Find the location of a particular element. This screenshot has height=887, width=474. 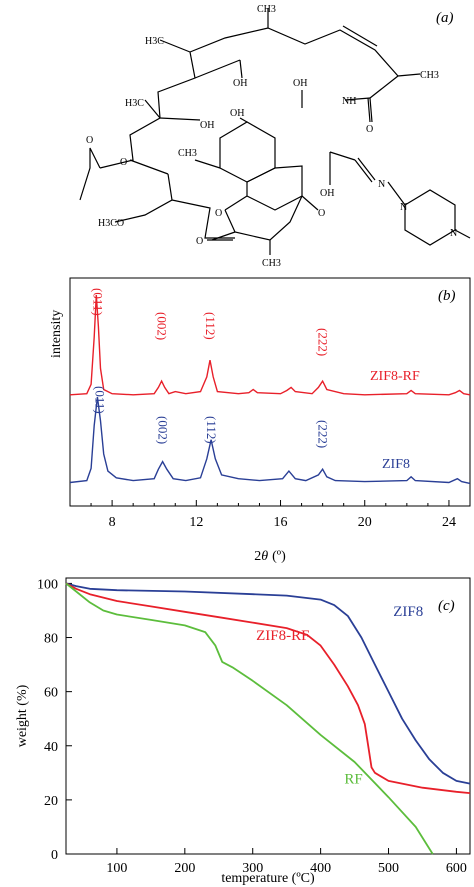

x-axis-title: 2θ (º) is located at coordinates (270, 556).